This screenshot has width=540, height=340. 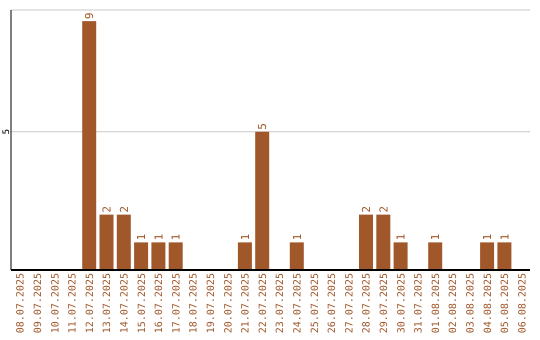 I want to click on x-tick-label: 04.08.2025, so click(x=488, y=303).